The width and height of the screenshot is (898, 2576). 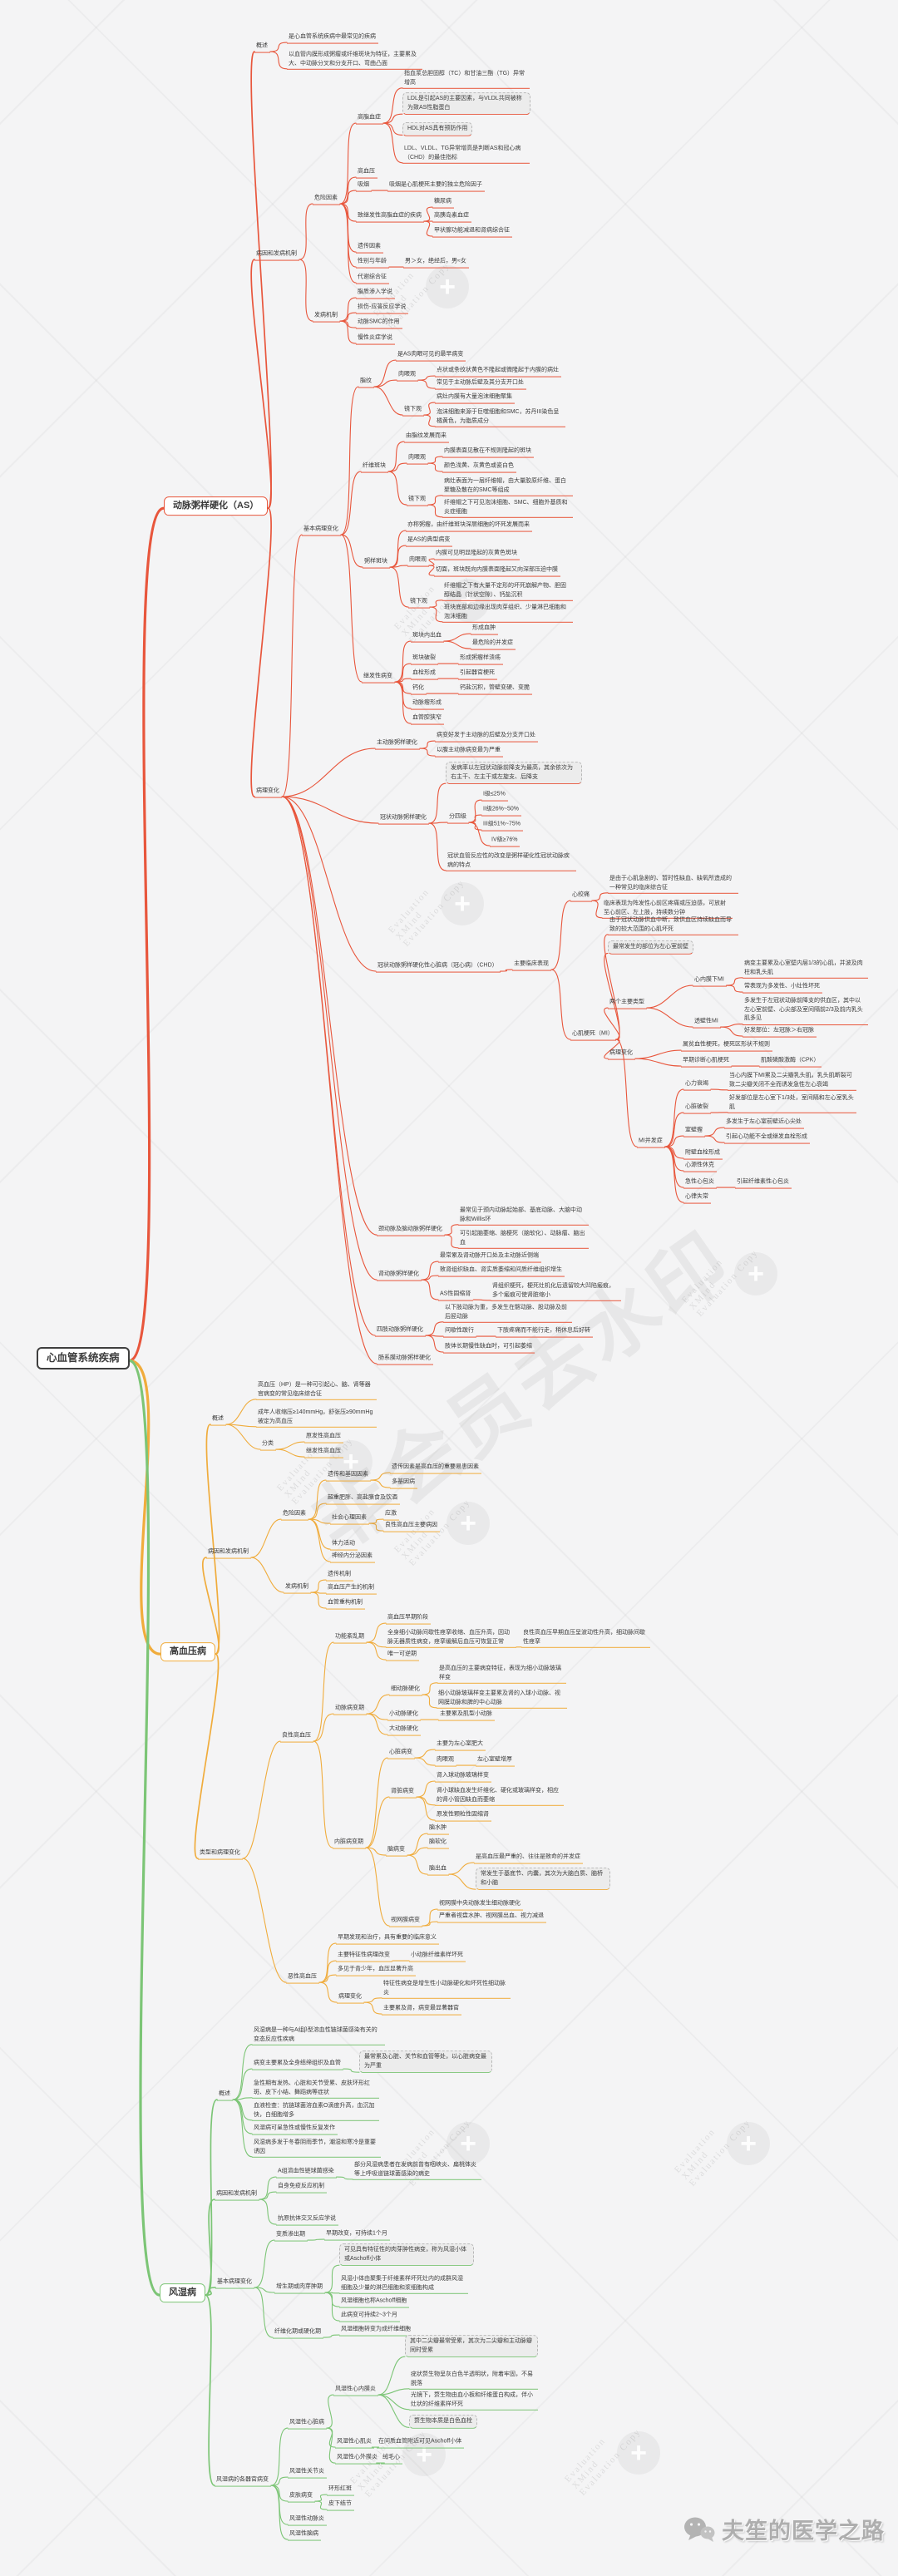 I want to click on mind-node-A311c1: 病灶内膜有大量泡沫细胞聚集, so click(x=475, y=398).